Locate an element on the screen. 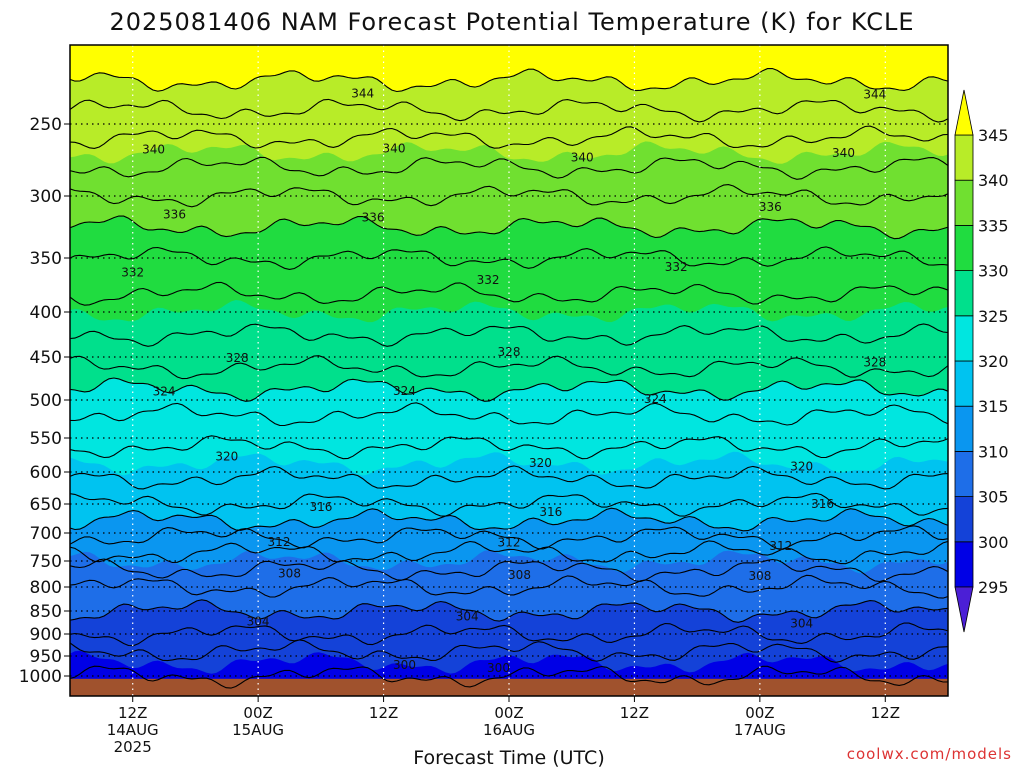 This screenshot has width=1024, height=768. contour-label-18: 320 is located at coordinates (226, 456).